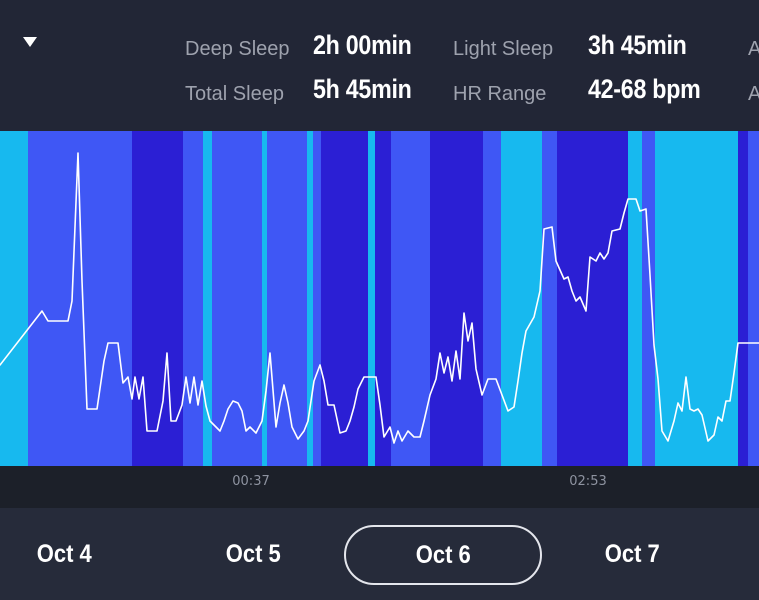 This screenshot has width=759, height=600. I want to click on time-axis: 00:37 02:53, so click(379, 487).